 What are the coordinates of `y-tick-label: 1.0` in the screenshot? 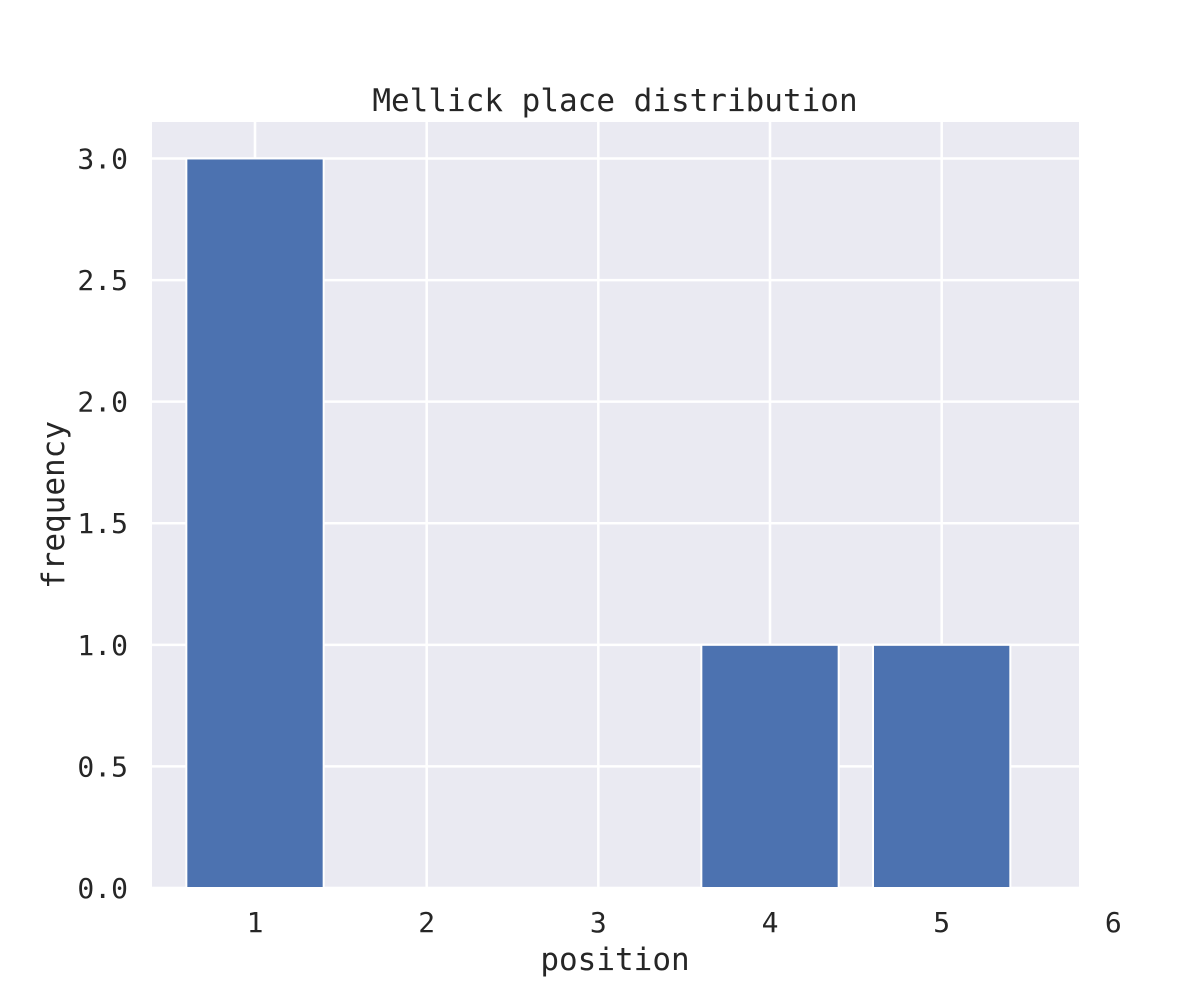 It's located at (102, 645).